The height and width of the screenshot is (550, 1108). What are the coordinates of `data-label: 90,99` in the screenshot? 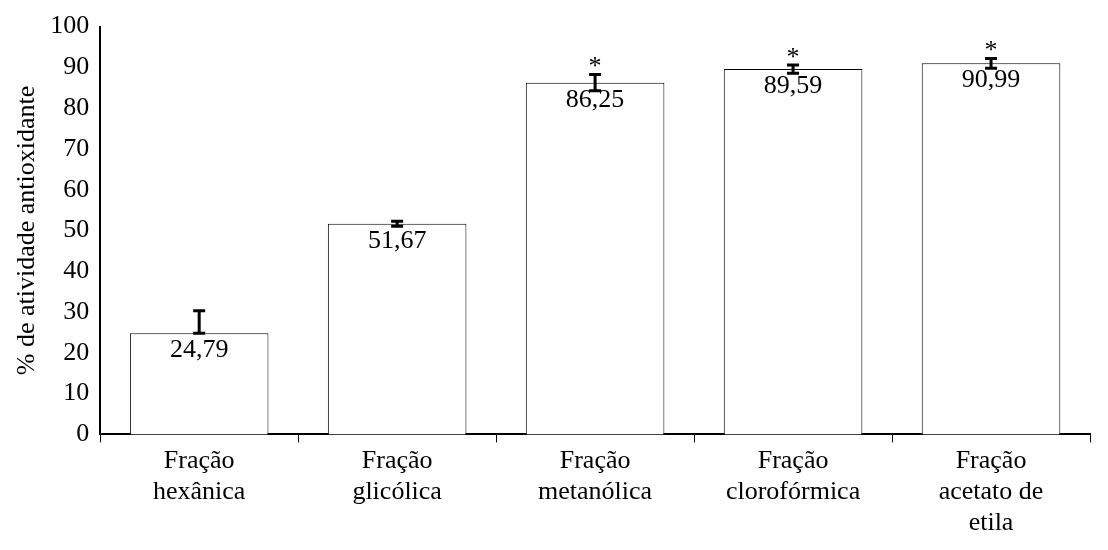 It's located at (991, 79).